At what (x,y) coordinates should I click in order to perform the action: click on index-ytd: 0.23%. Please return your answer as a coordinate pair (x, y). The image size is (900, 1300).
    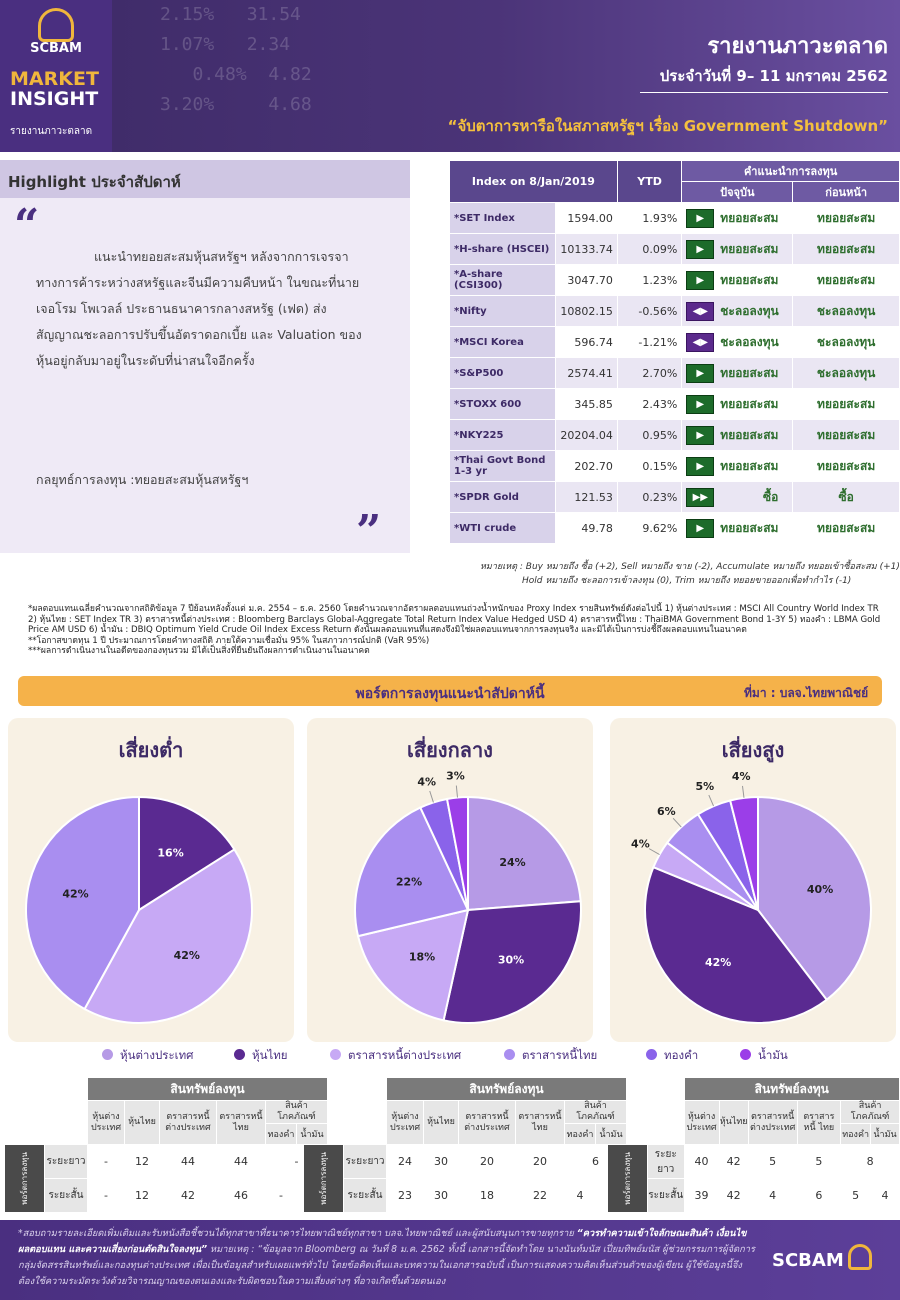
    Looking at the image, I should click on (649, 497).